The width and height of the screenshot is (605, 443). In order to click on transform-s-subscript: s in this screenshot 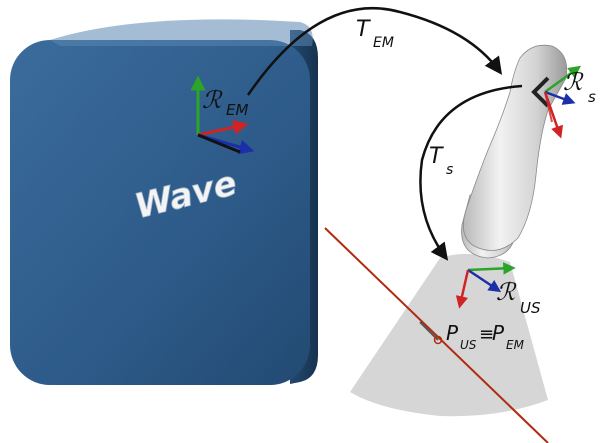, I will do `click(449, 170)`.